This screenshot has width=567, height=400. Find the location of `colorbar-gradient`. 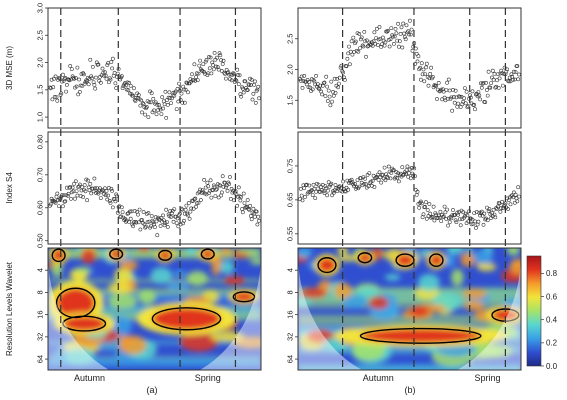

colorbar-gradient is located at coordinates (534, 311).